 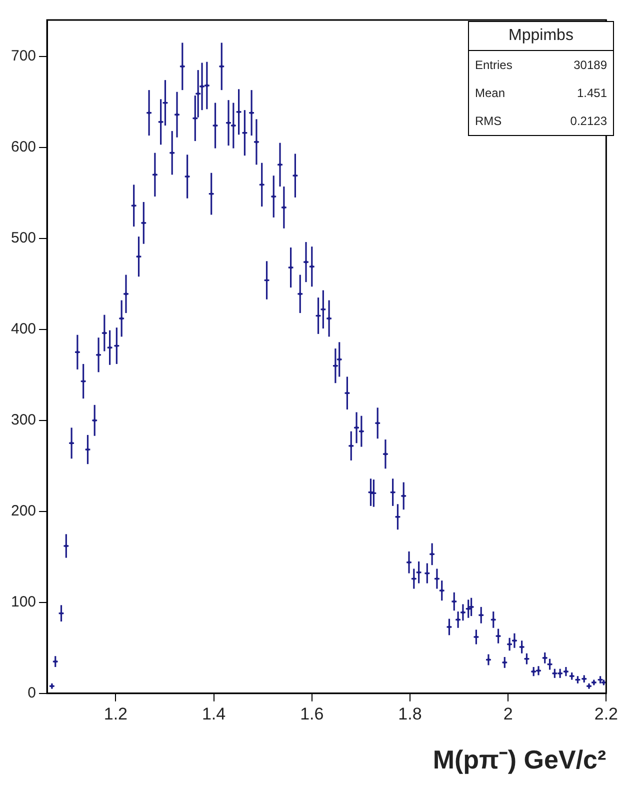 What do you see at coordinates (488, 121) in the screenshot?
I see `annotation: RMS` at bounding box center [488, 121].